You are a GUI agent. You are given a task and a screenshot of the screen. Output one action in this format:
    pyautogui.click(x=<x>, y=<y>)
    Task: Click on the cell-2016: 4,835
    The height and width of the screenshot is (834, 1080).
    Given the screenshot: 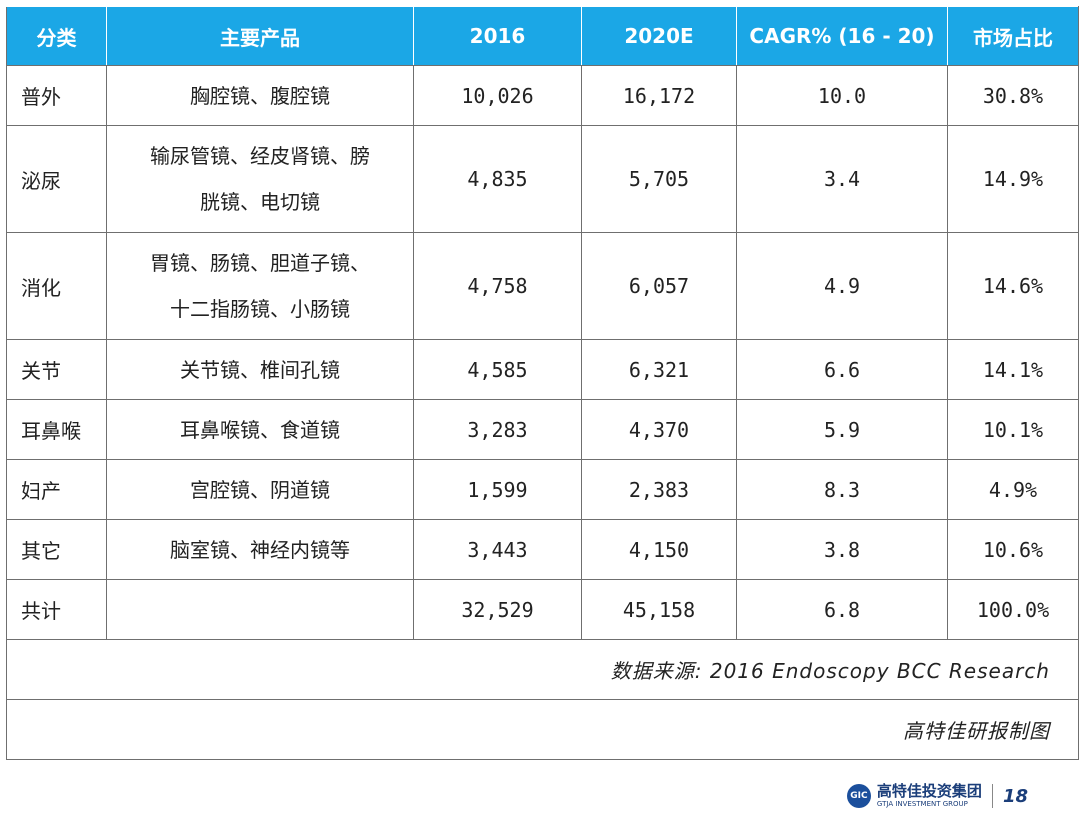 What is the action you would take?
    pyautogui.click(x=497, y=179)
    